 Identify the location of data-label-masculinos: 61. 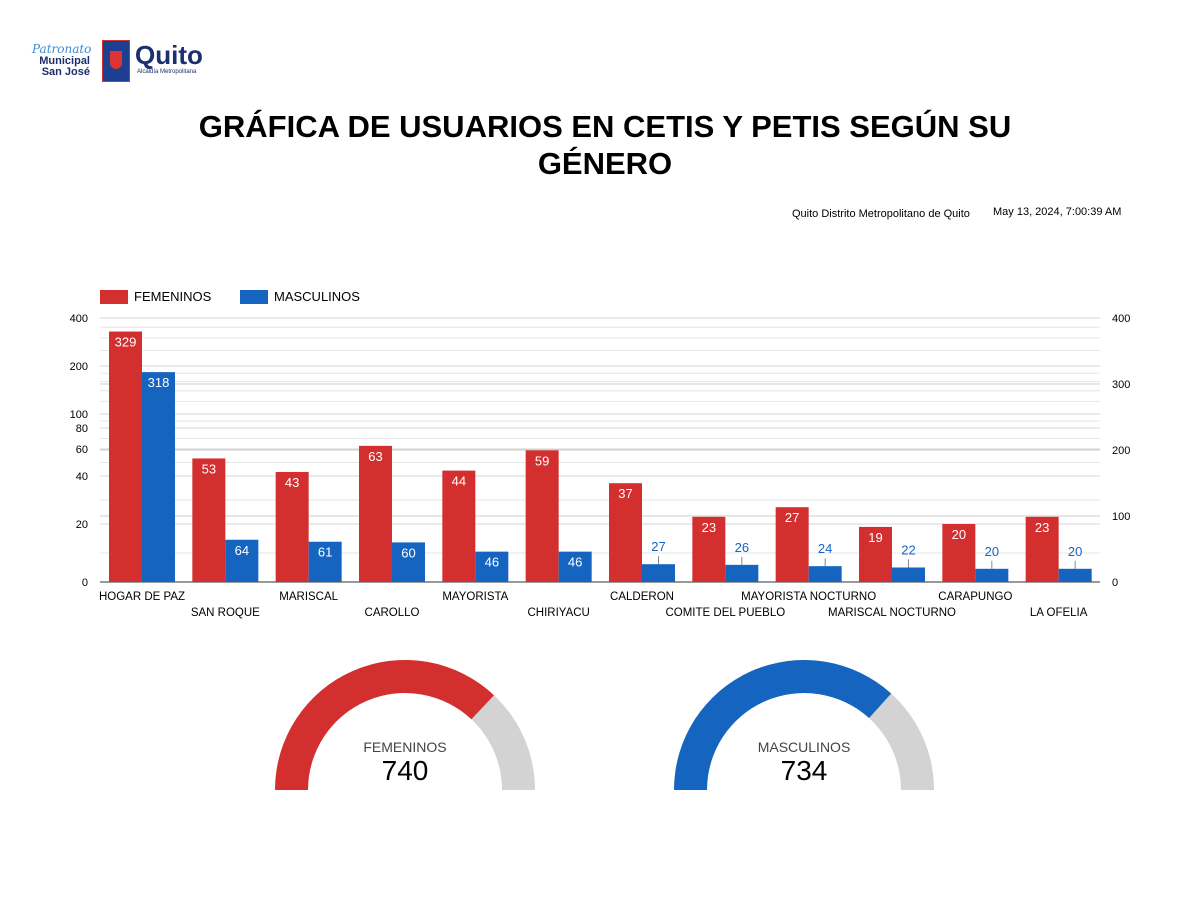
(325, 552).